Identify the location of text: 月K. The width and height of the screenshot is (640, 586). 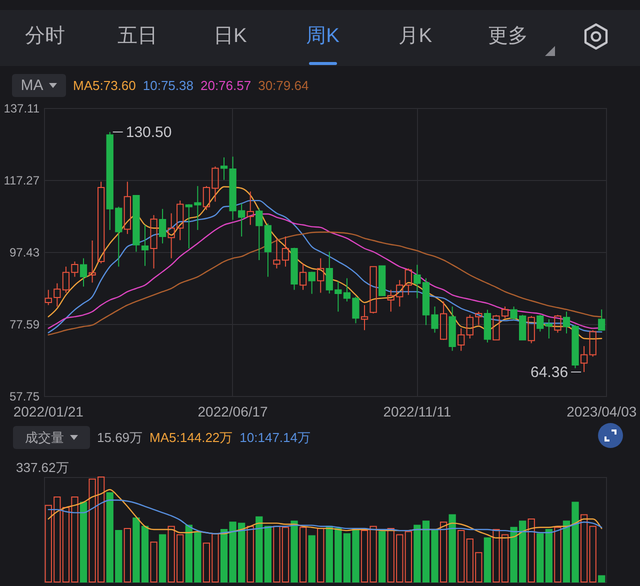
(415, 36).